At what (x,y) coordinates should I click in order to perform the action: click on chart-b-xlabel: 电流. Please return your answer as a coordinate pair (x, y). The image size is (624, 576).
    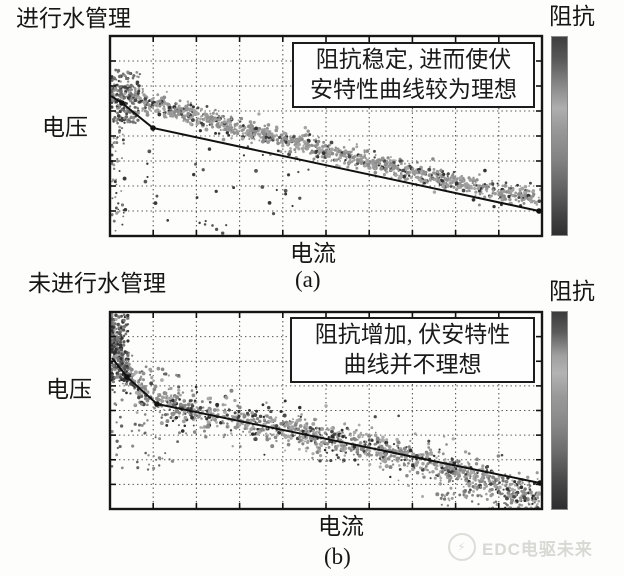
    Looking at the image, I should click on (341, 526).